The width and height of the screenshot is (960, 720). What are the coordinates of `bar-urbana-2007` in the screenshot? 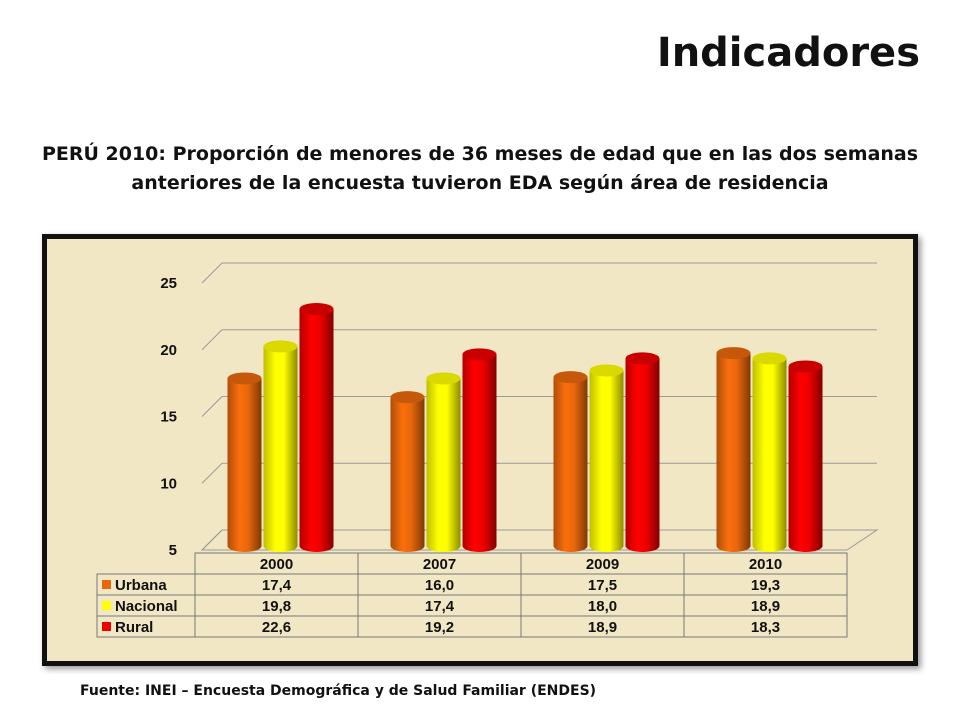 It's located at (407, 471).